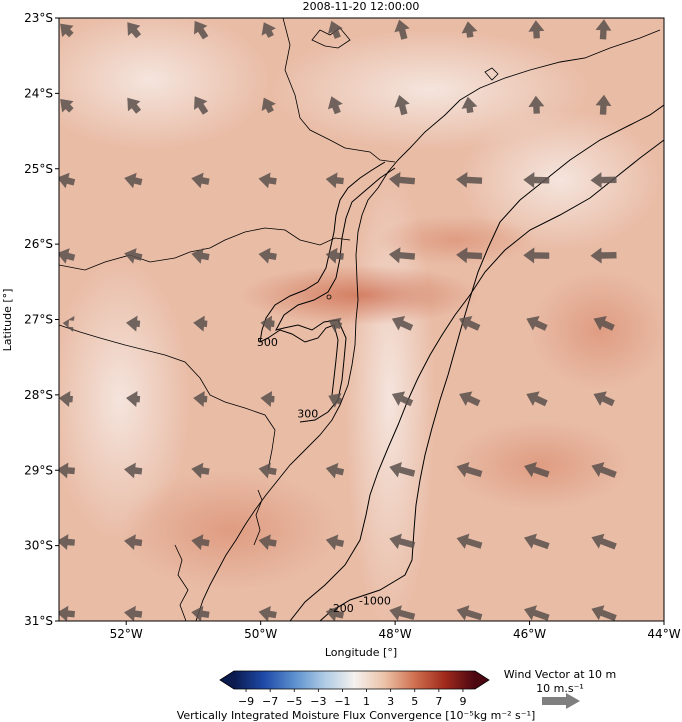 This screenshot has width=682, height=722. What do you see at coordinates (342, 701) in the screenshot?
I see `colorbar-tick-label: −1` at bounding box center [342, 701].